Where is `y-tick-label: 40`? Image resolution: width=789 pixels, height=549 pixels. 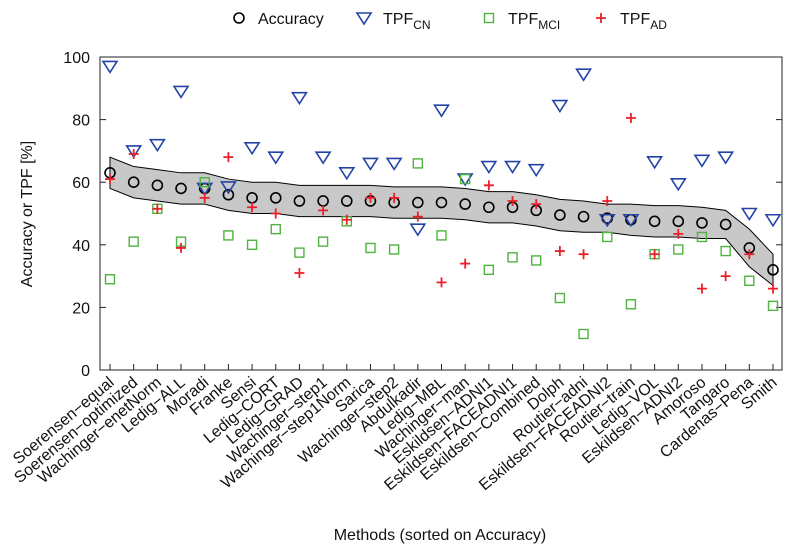 y-tick-label: 40 is located at coordinates (81, 246).